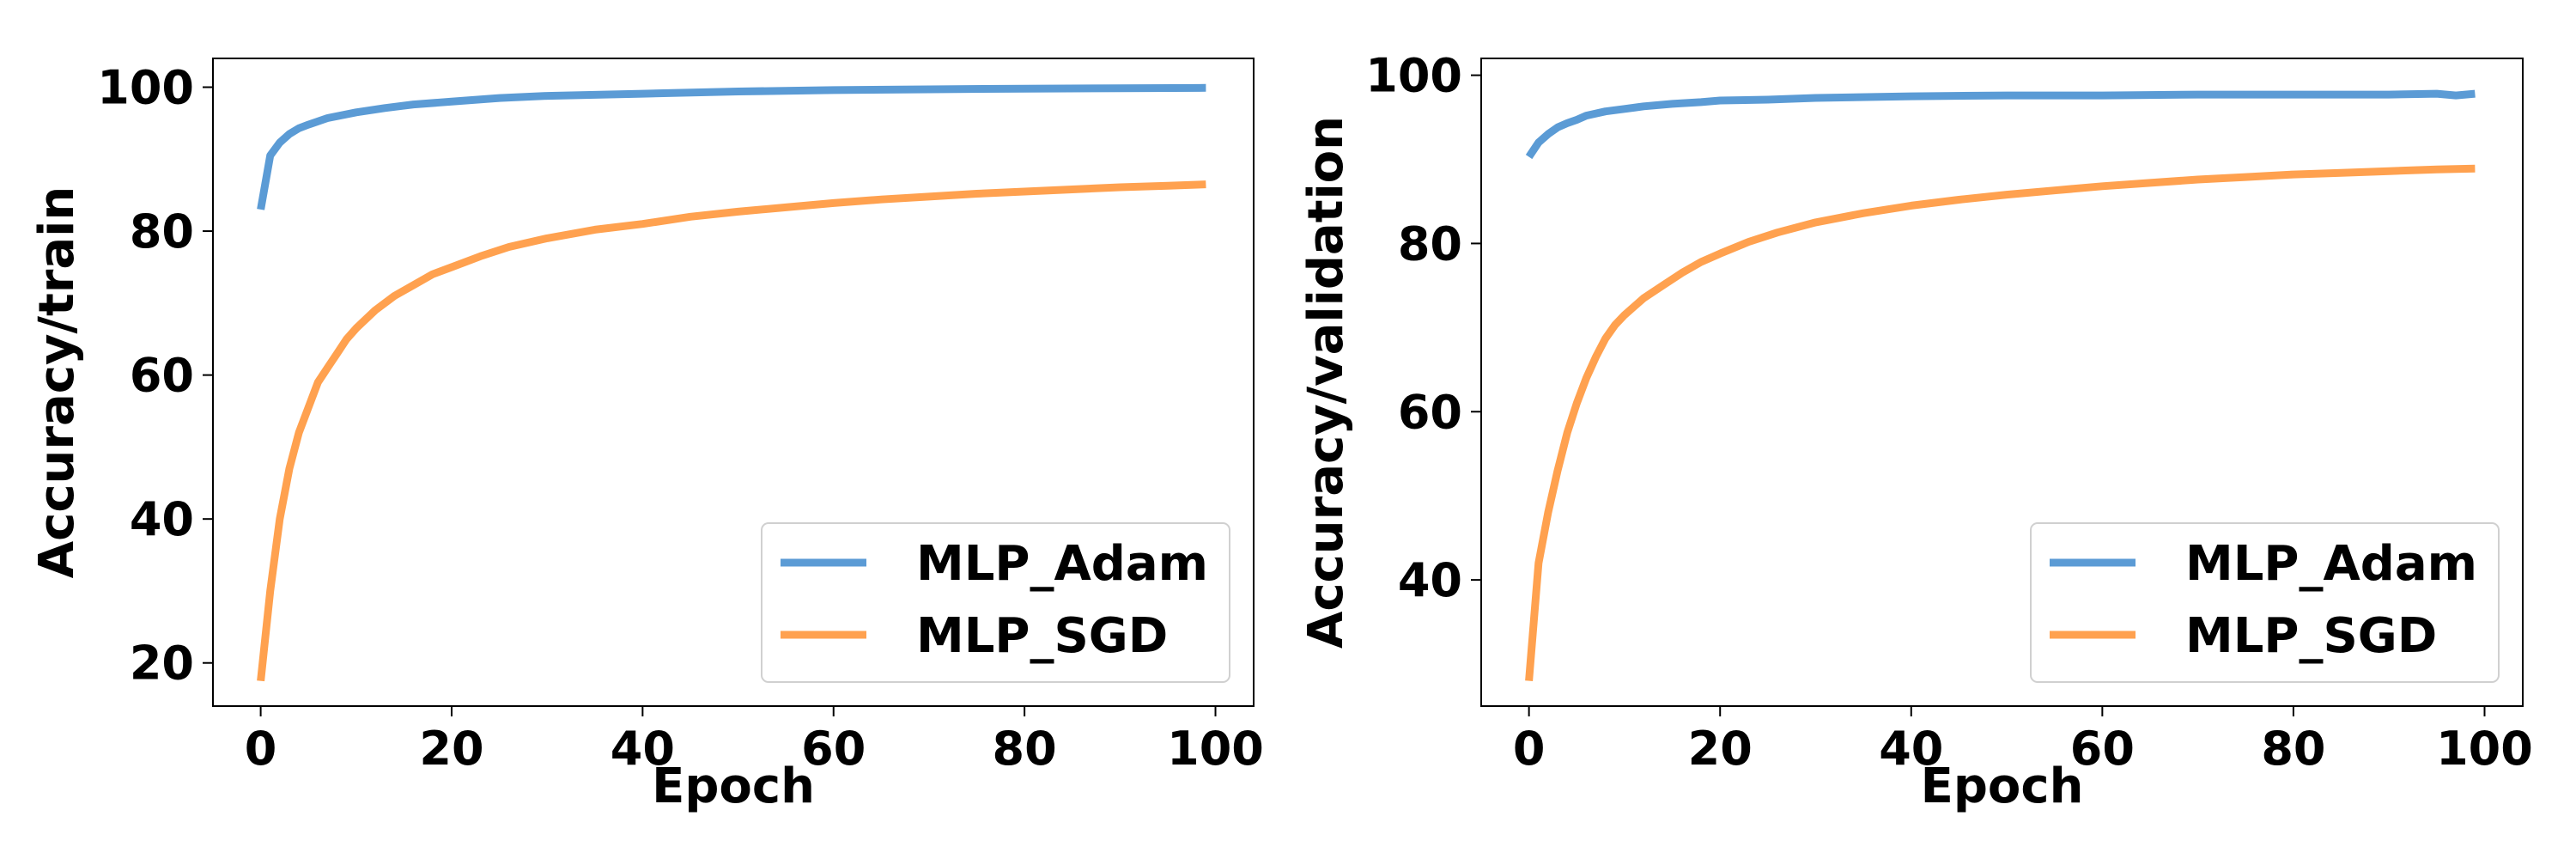  I want to click on y-axis-label: Accuracy/train, so click(57, 382).